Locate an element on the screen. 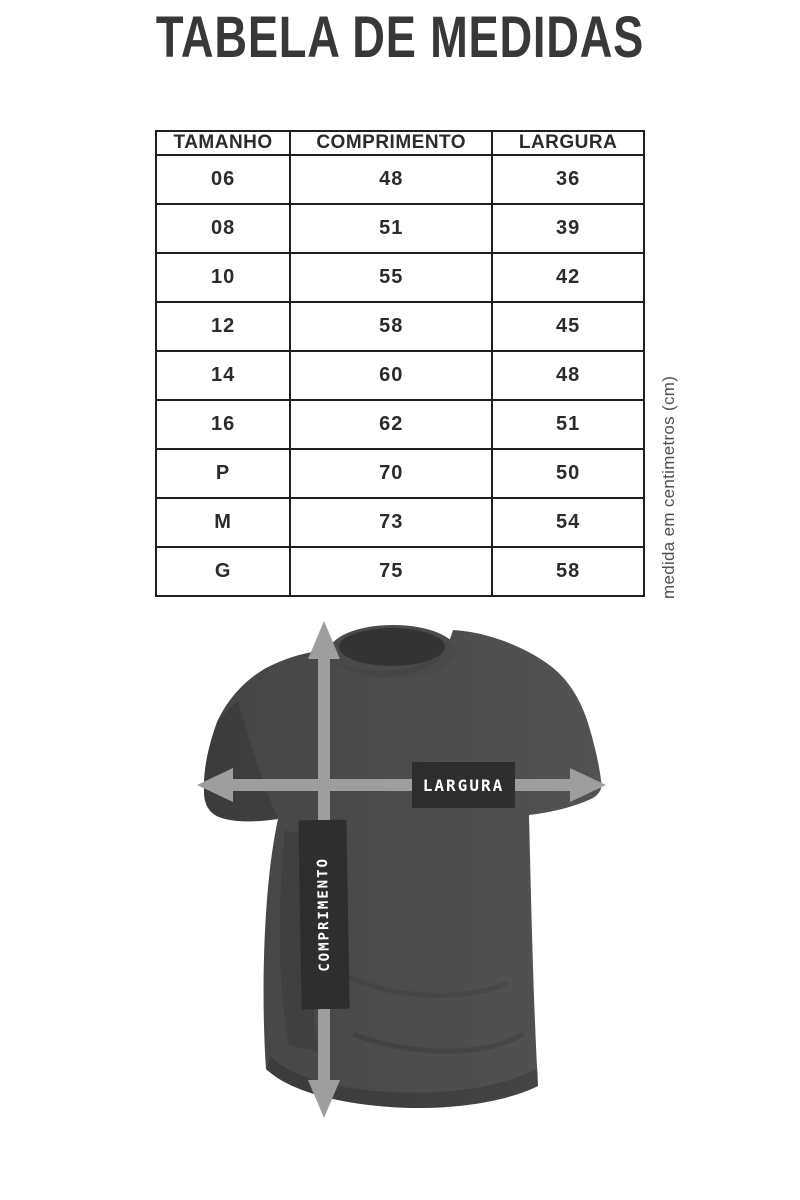 Image resolution: width=800 pixels, height=1200 pixels. size-cell: 12 is located at coordinates (223, 326).